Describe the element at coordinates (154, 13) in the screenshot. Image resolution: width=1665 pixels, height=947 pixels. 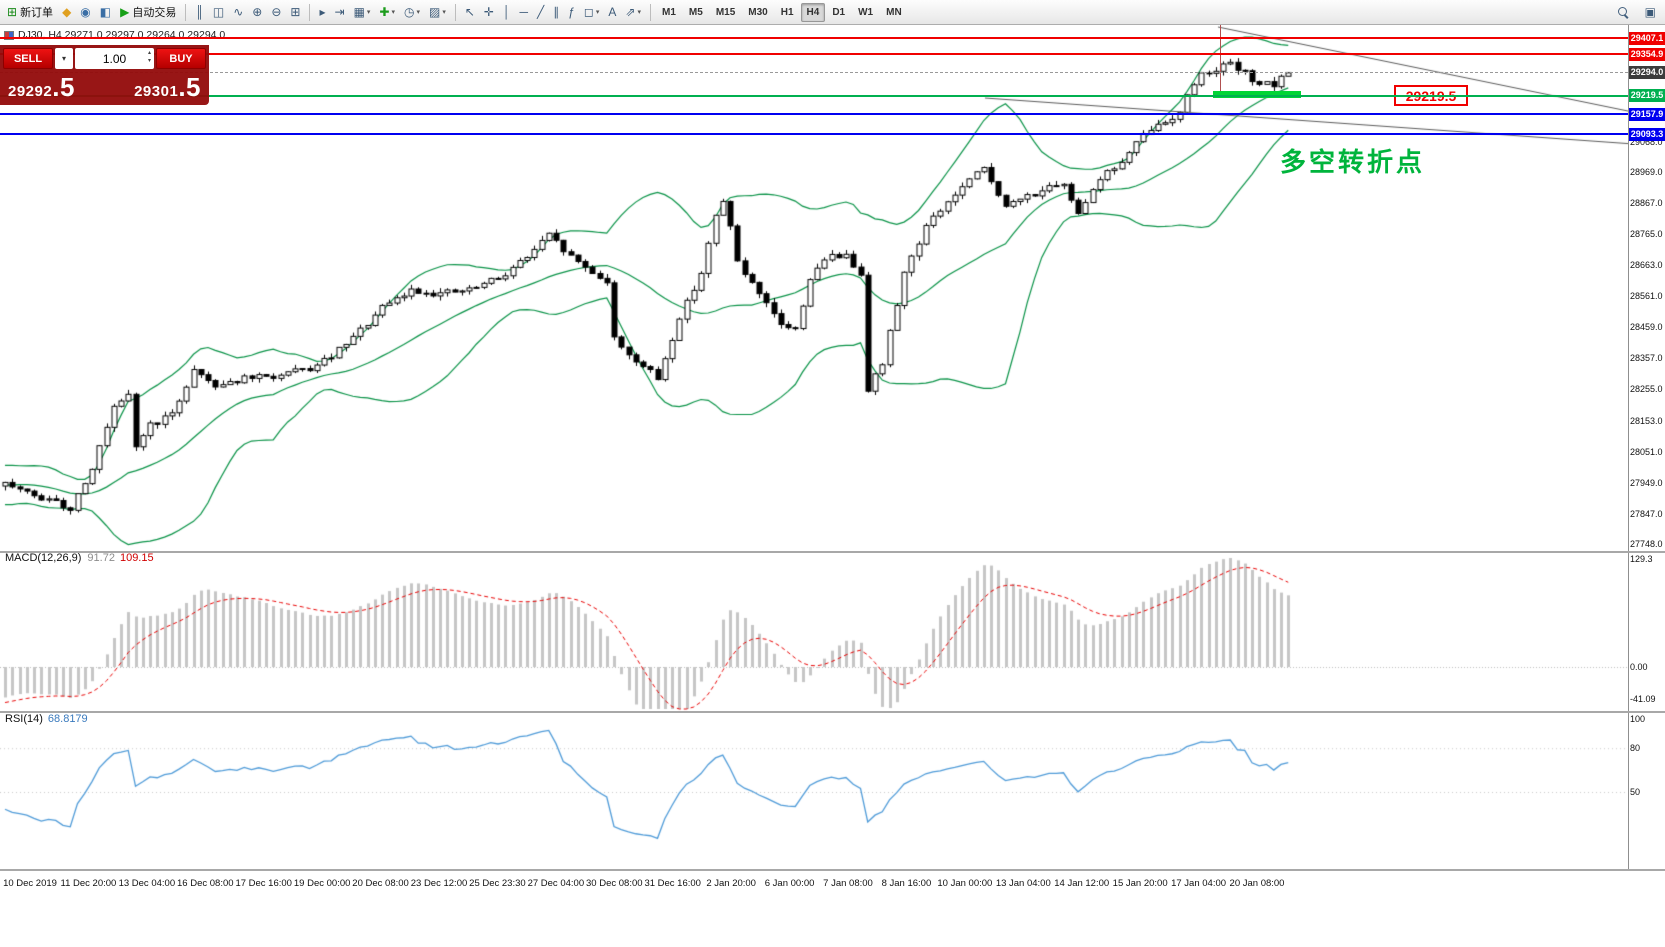
I see `autotrading-button-label: 自动交易` at that location.